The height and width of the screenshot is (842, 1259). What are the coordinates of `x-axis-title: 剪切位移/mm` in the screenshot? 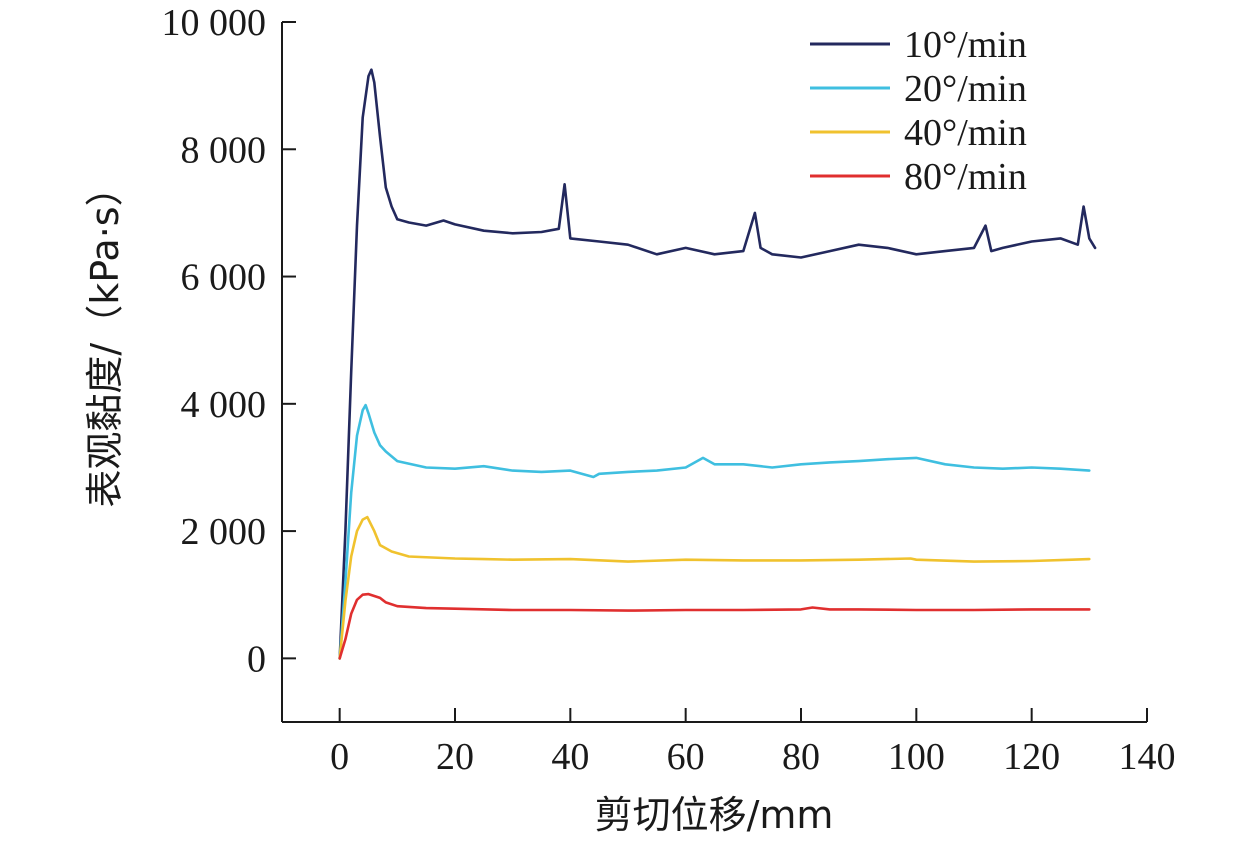 It's located at (714, 815).